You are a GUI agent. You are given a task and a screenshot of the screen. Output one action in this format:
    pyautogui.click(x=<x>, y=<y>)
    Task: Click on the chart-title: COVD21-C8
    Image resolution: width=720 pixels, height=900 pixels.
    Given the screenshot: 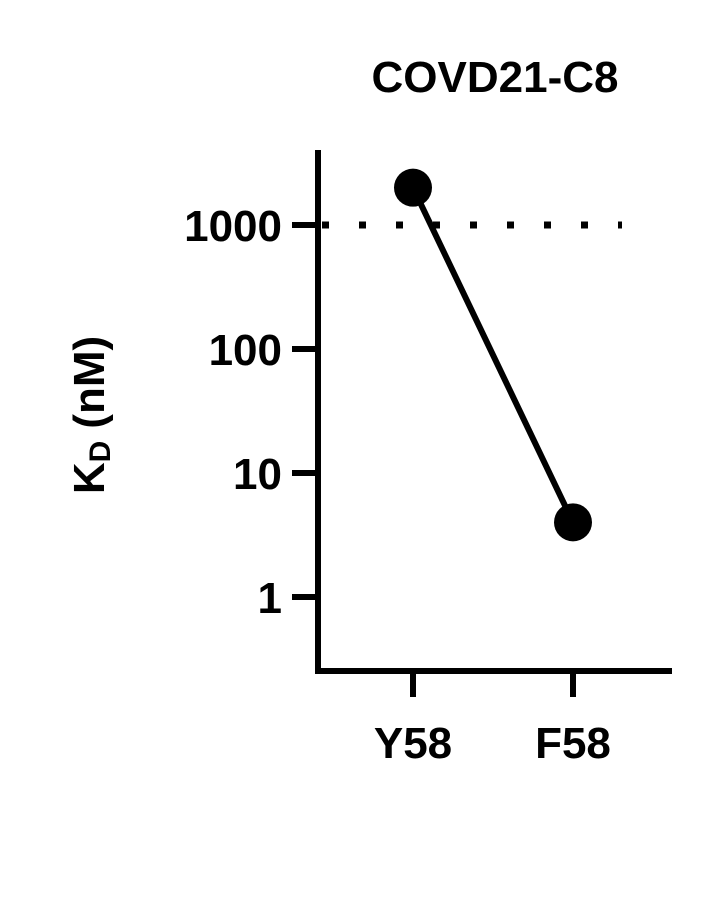 What is the action you would take?
    pyautogui.click(x=495, y=77)
    